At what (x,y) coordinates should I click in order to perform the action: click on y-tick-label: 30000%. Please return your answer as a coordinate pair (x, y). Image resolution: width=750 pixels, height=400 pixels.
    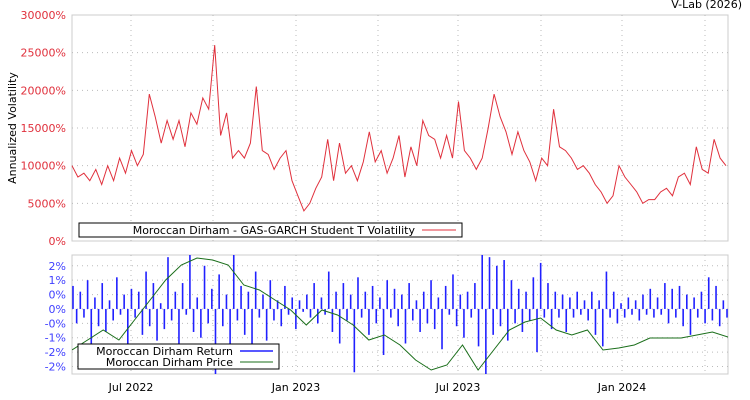
    Looking at the image, I should click on (43, 15).